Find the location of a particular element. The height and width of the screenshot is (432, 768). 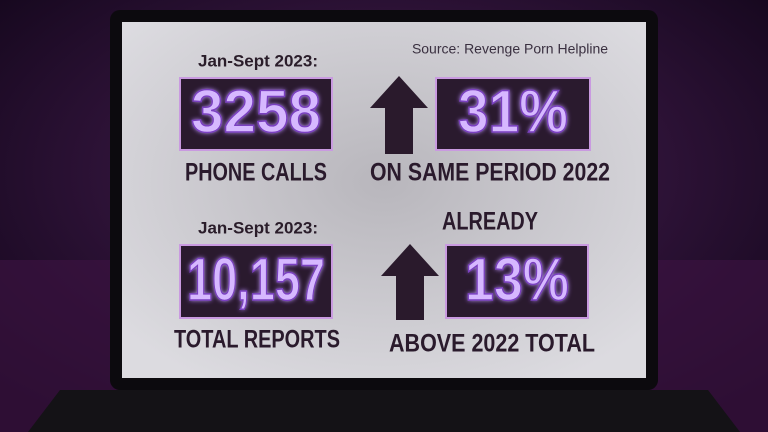

stat-label: TOTAL REPORTS is located at coordinates (257, 340).